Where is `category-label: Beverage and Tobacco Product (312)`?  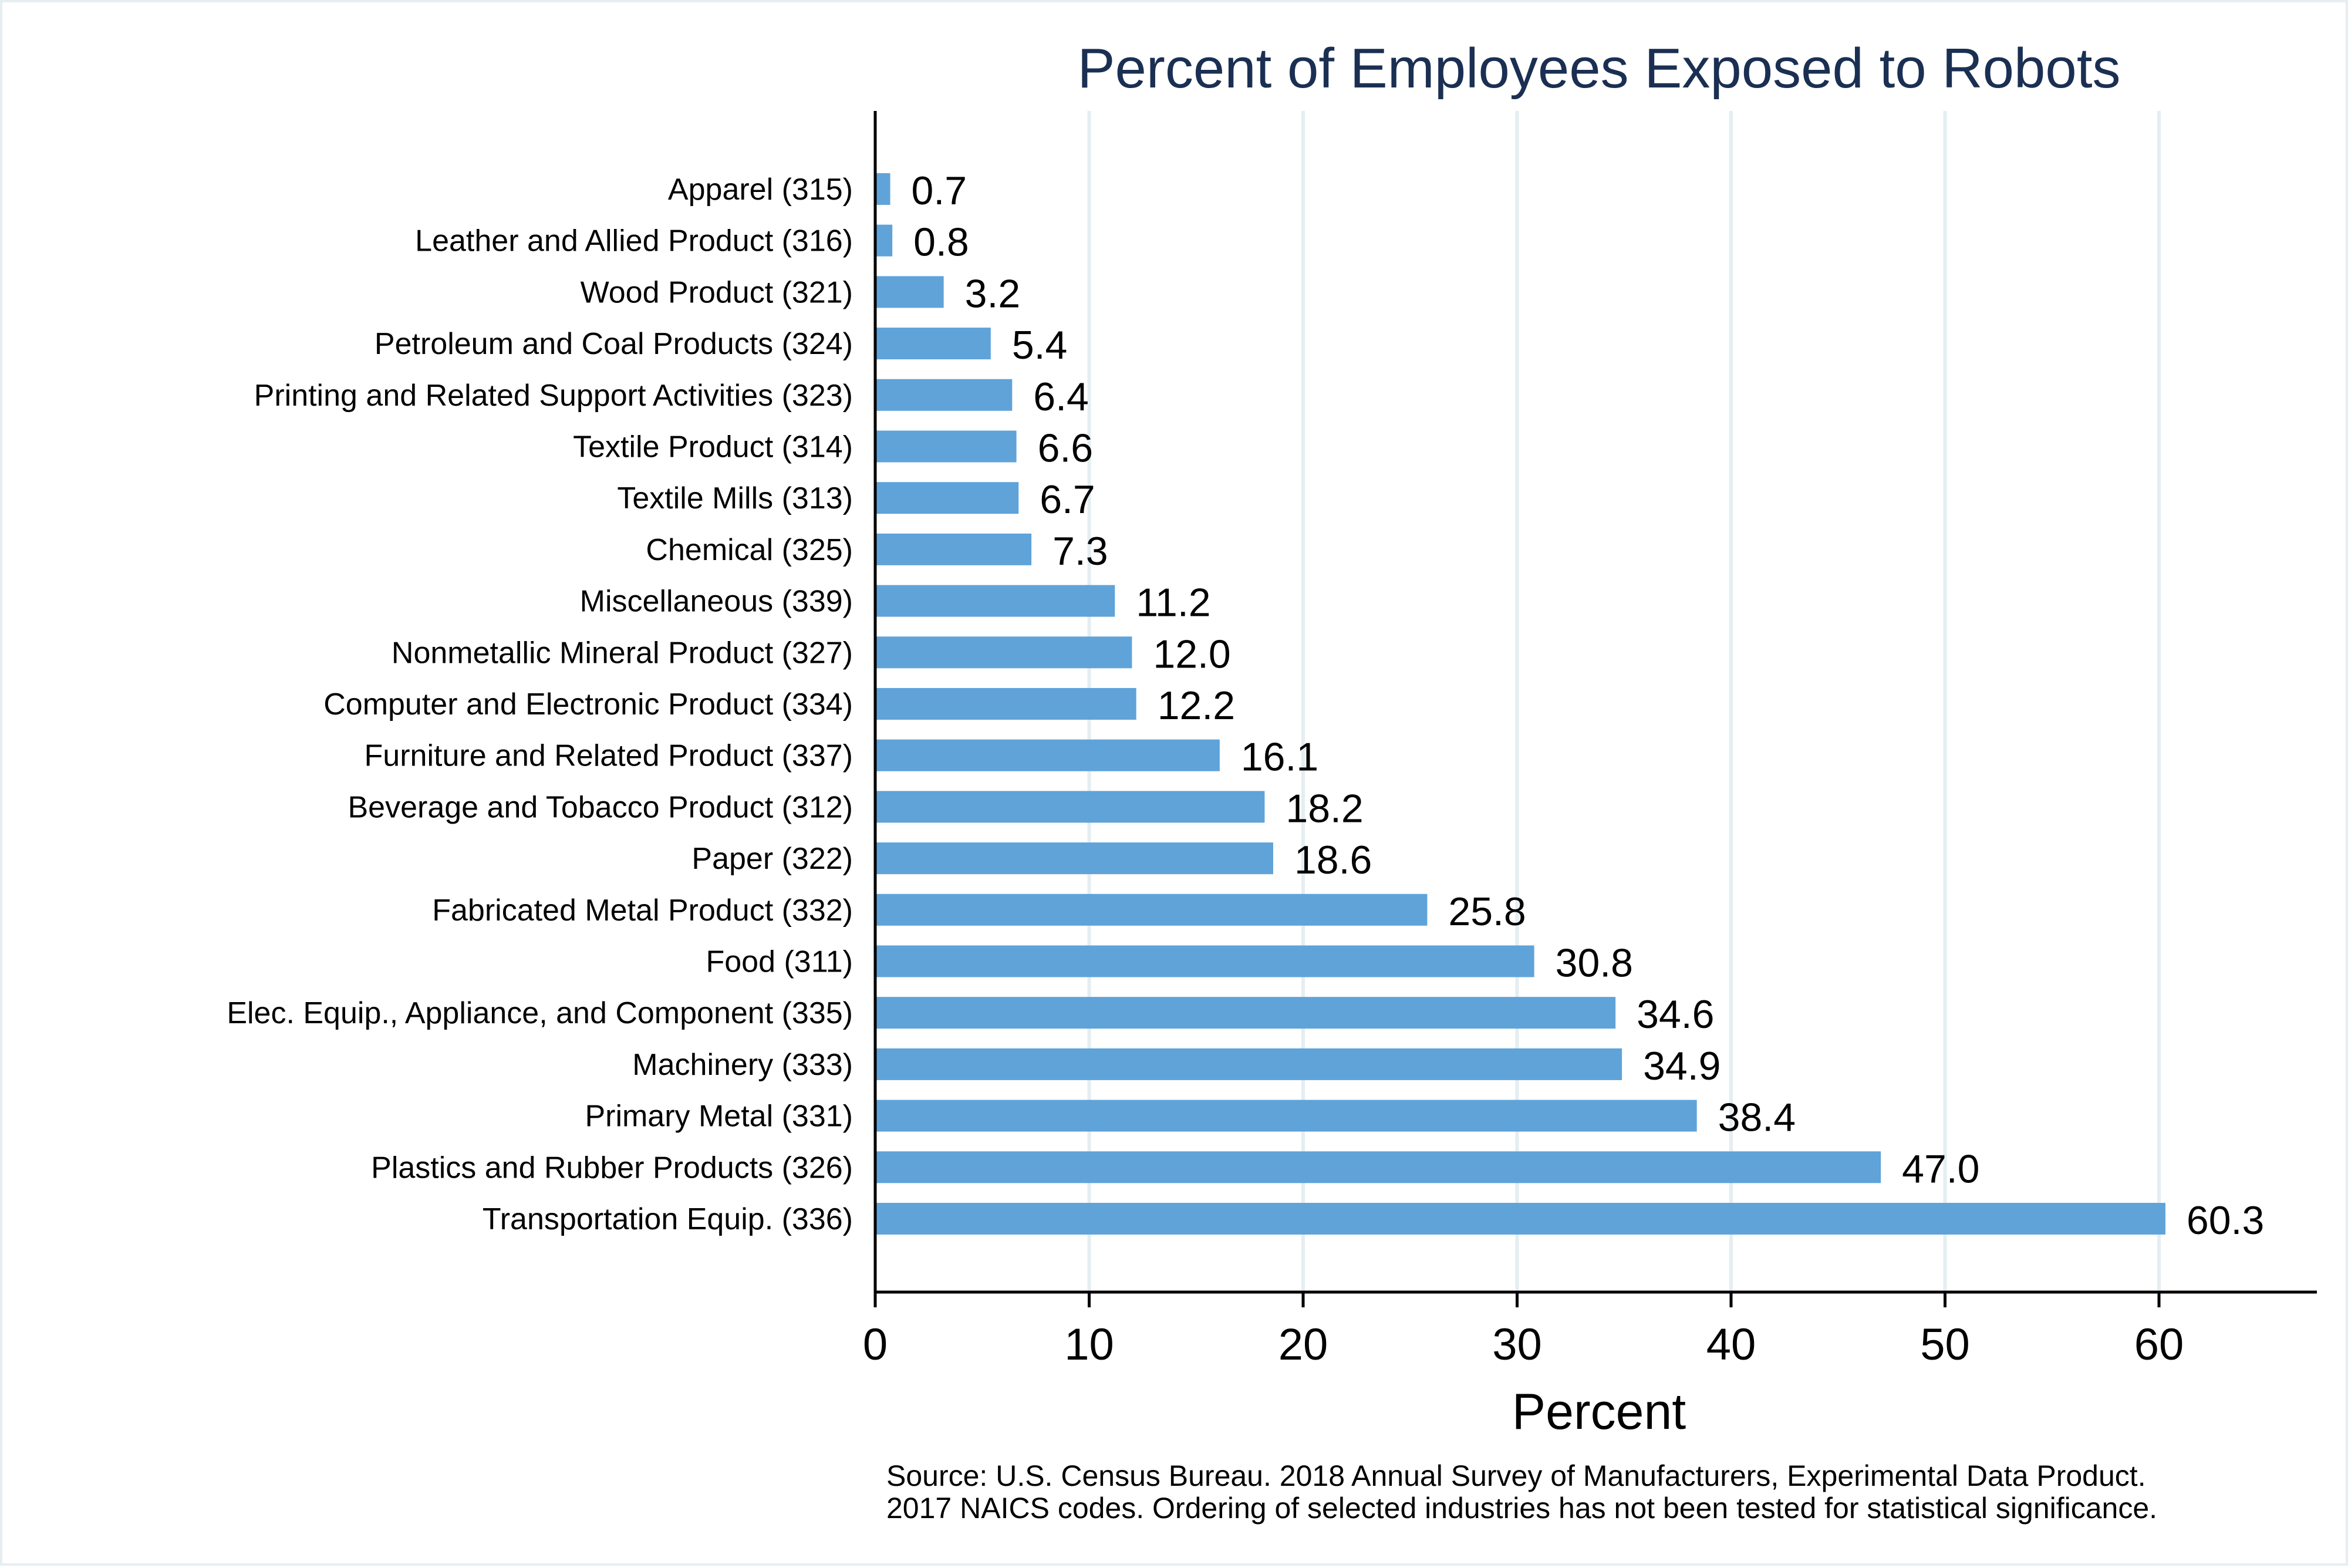 category-label: Beverage and Tobacco Product (312) is located at coordinates (600, 807).